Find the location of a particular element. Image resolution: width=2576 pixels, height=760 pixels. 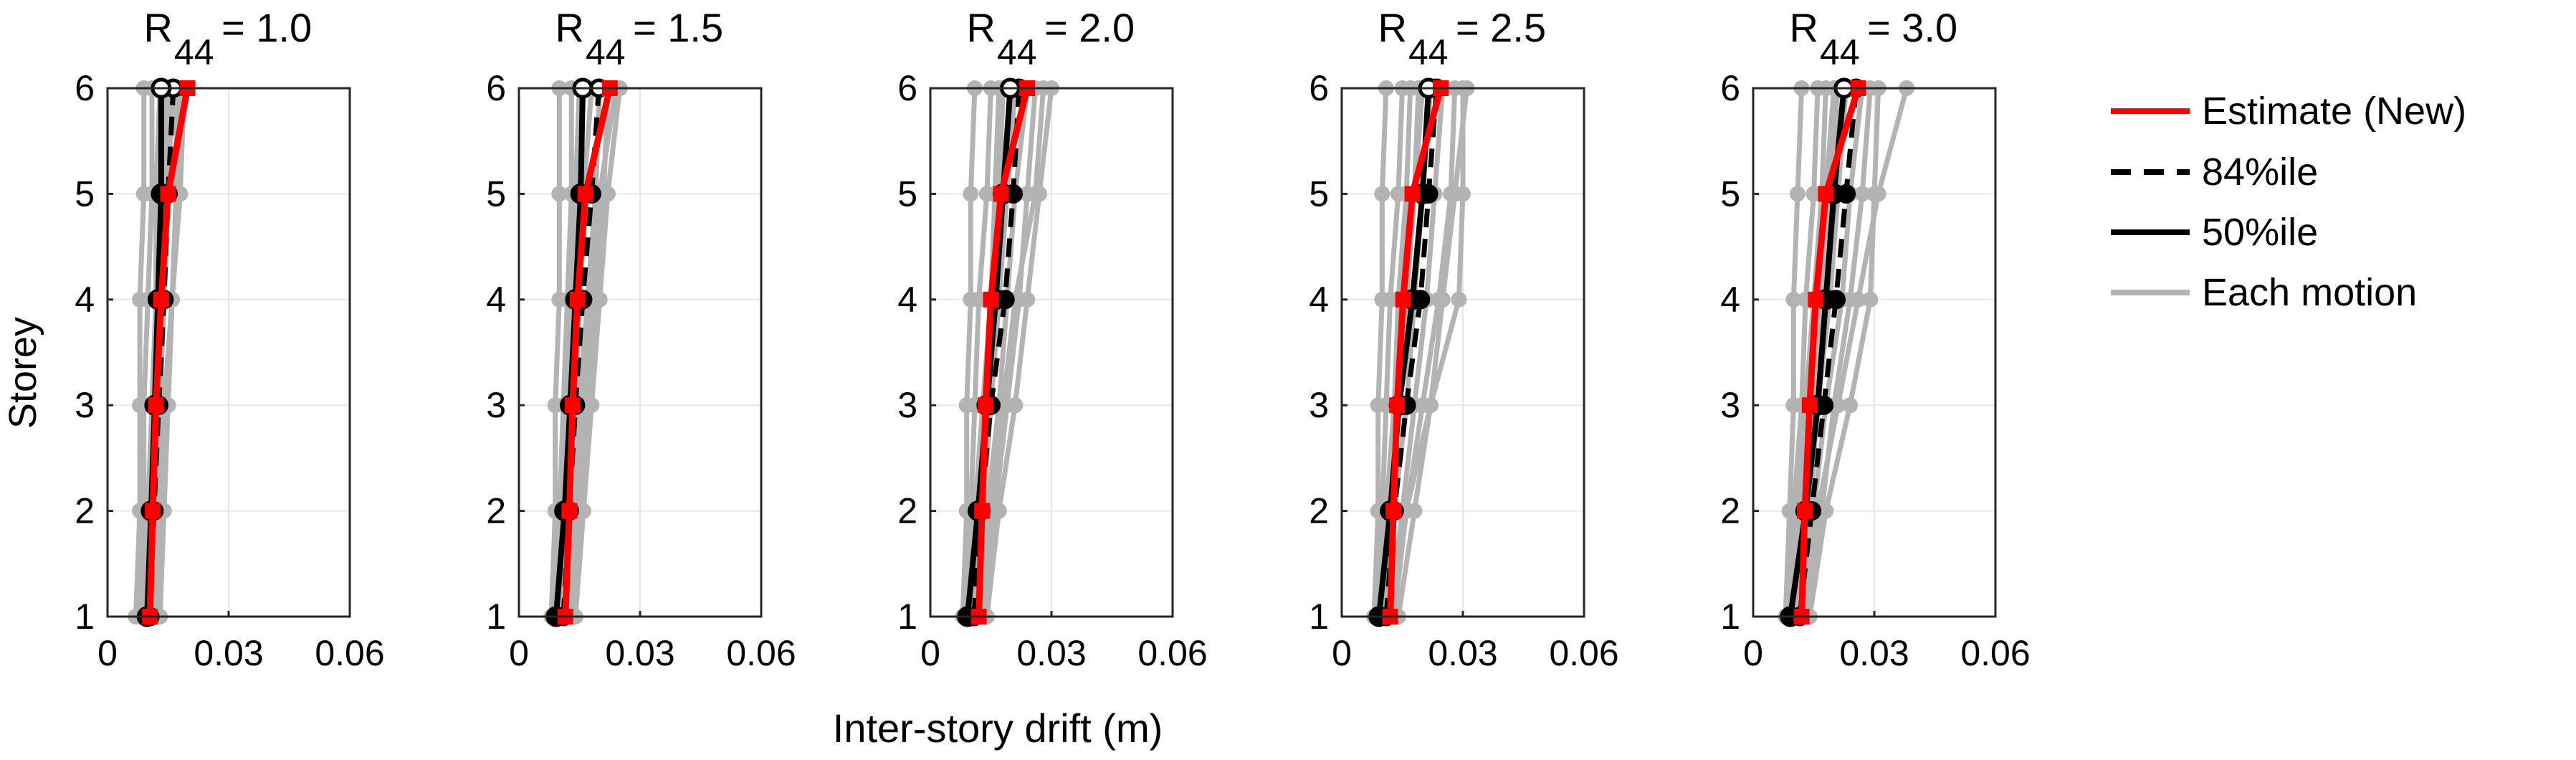

legend-label-motion: Each motion is located at coordinates (2309, 292).